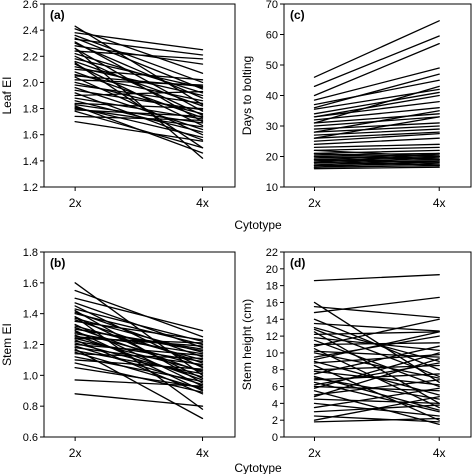  I want to click on y-tick-label: 0, so click(275, 438).